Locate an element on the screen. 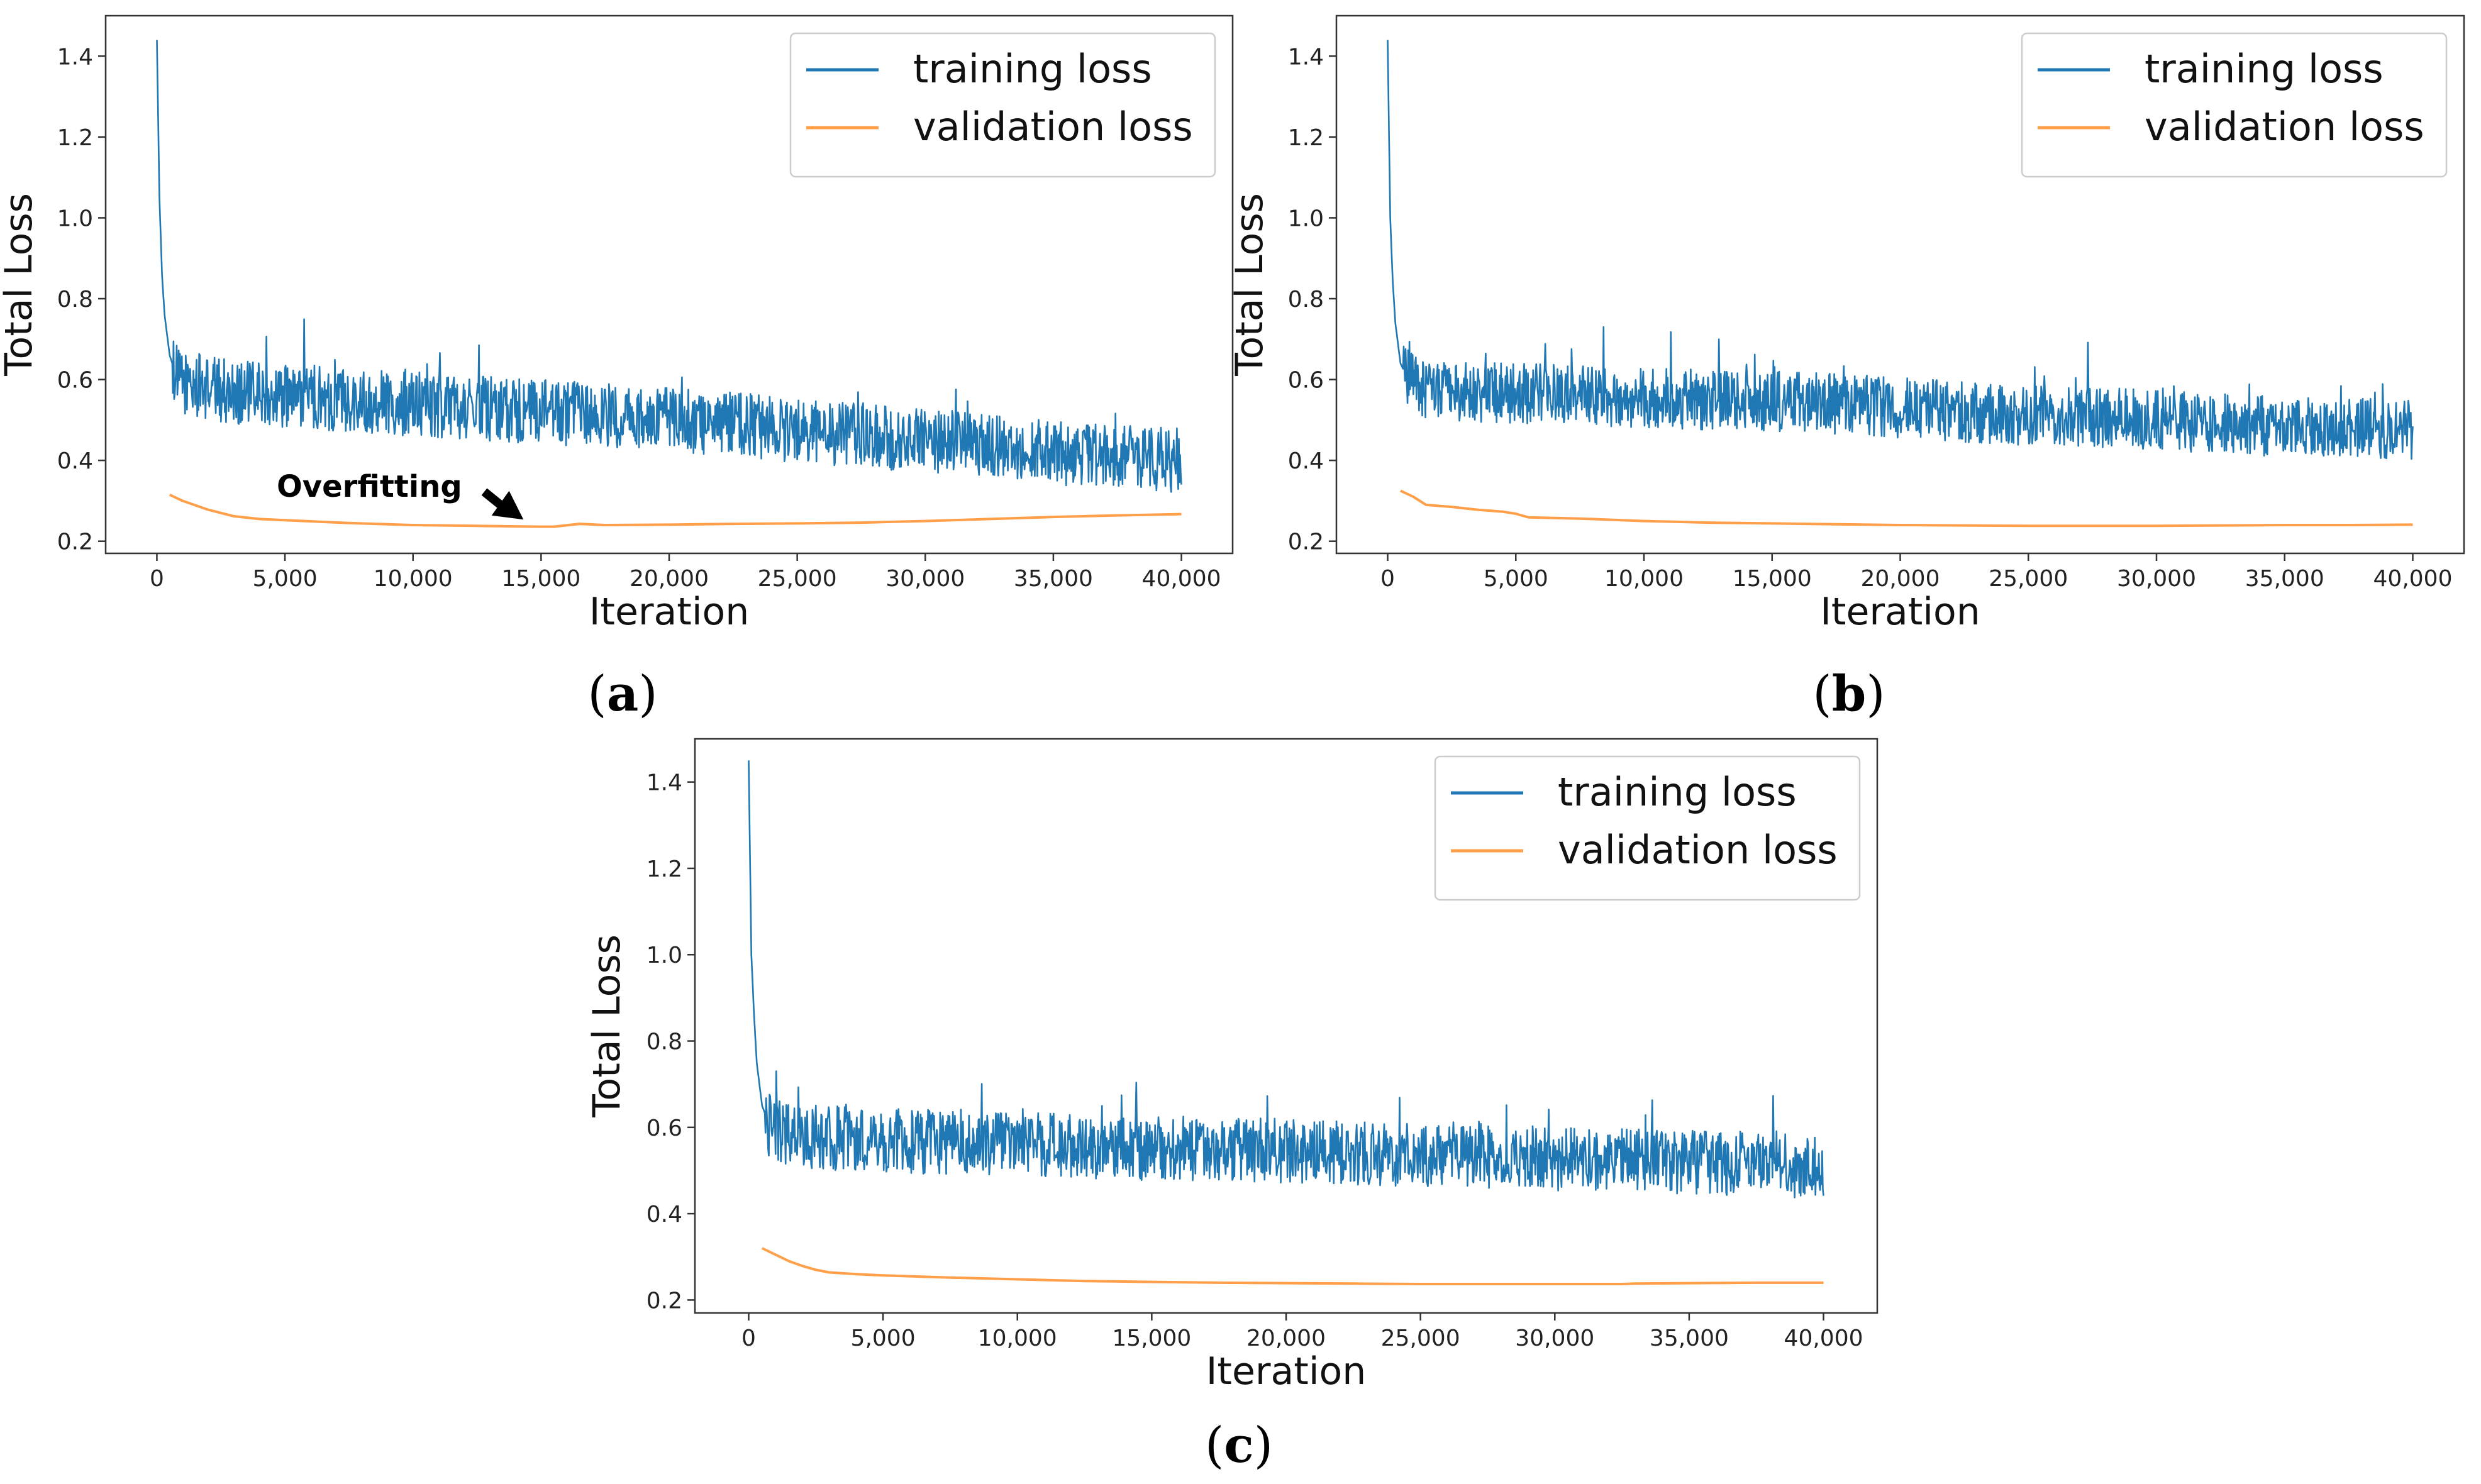 This screenshot has height=1484, width=2481. panel-label-b: (b) is located at coordinates (1848, 694).